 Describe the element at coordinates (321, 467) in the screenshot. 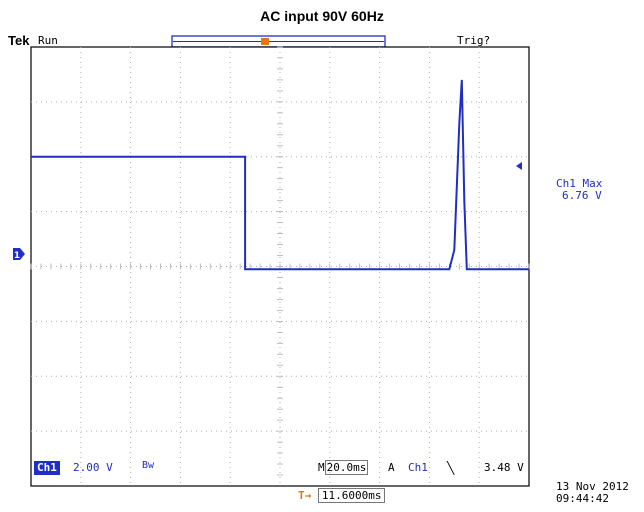

I see `timebase-prefix: M` at that location.